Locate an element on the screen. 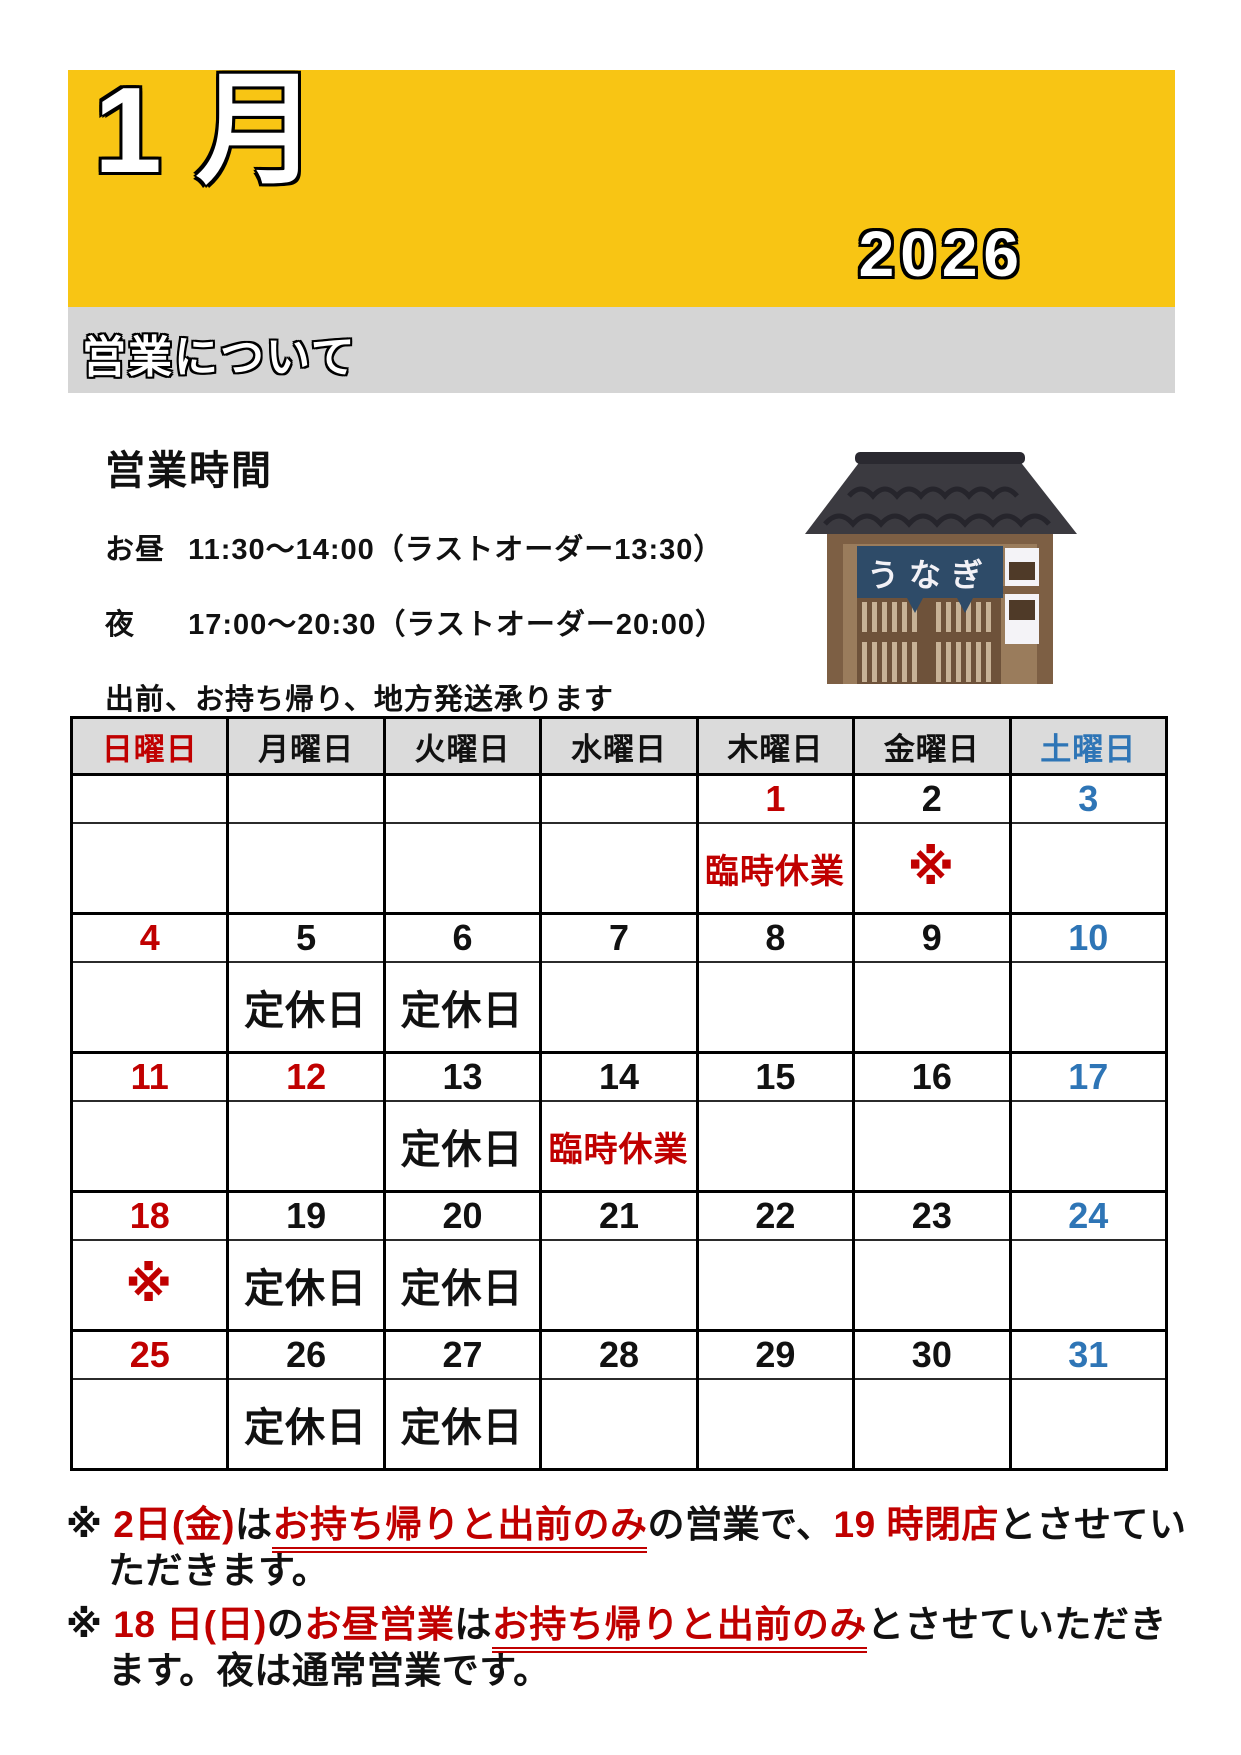 The width and height of the screenshot is (1241, 1755). date-cell: 1 is located at coordinates (775, 798).